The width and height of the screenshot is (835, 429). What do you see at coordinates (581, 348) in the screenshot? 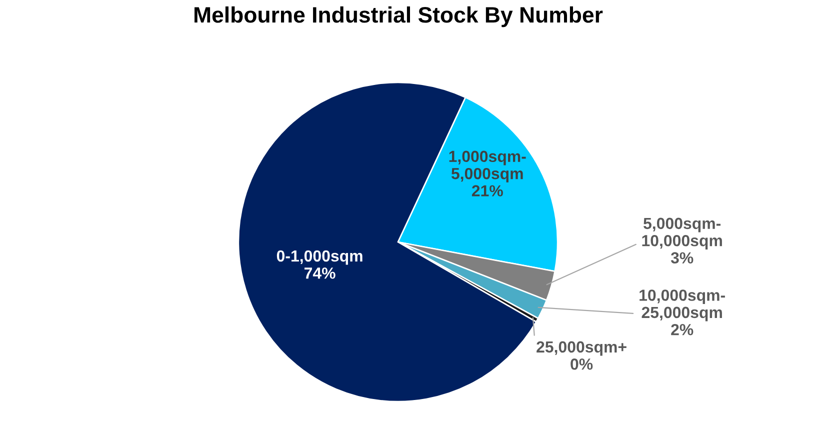
I see `slice-label: 25,000sqm+` at bounding box center [581, 348].